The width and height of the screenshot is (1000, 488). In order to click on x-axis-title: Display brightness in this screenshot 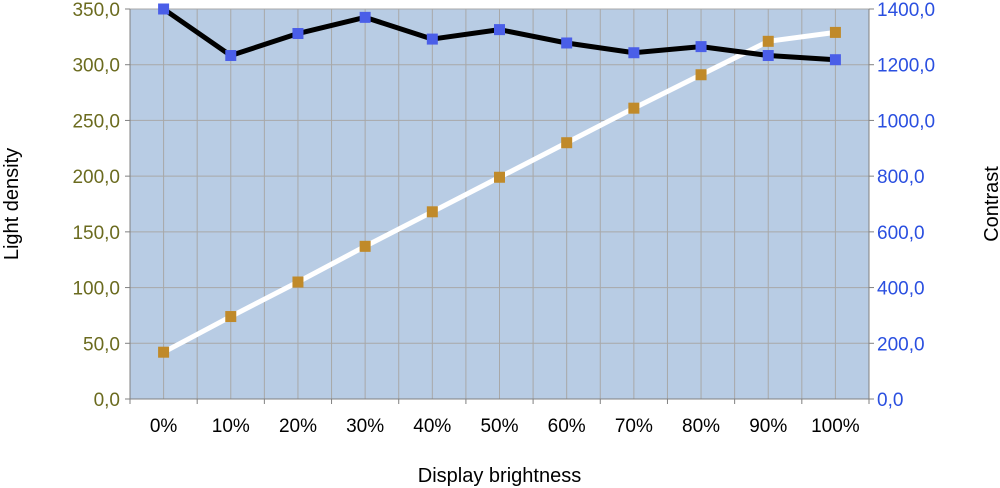, I will do `click(499, 476)`.